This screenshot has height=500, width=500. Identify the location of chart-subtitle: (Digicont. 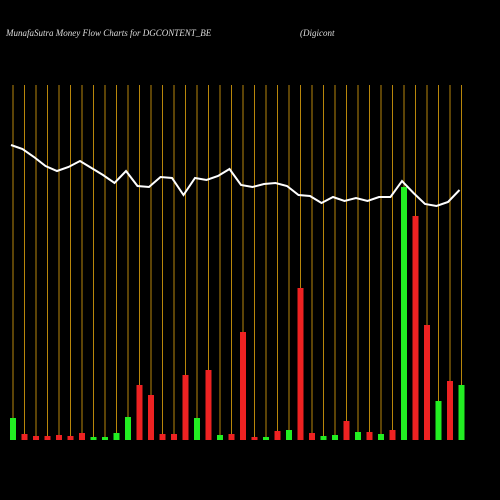
(317, 33).